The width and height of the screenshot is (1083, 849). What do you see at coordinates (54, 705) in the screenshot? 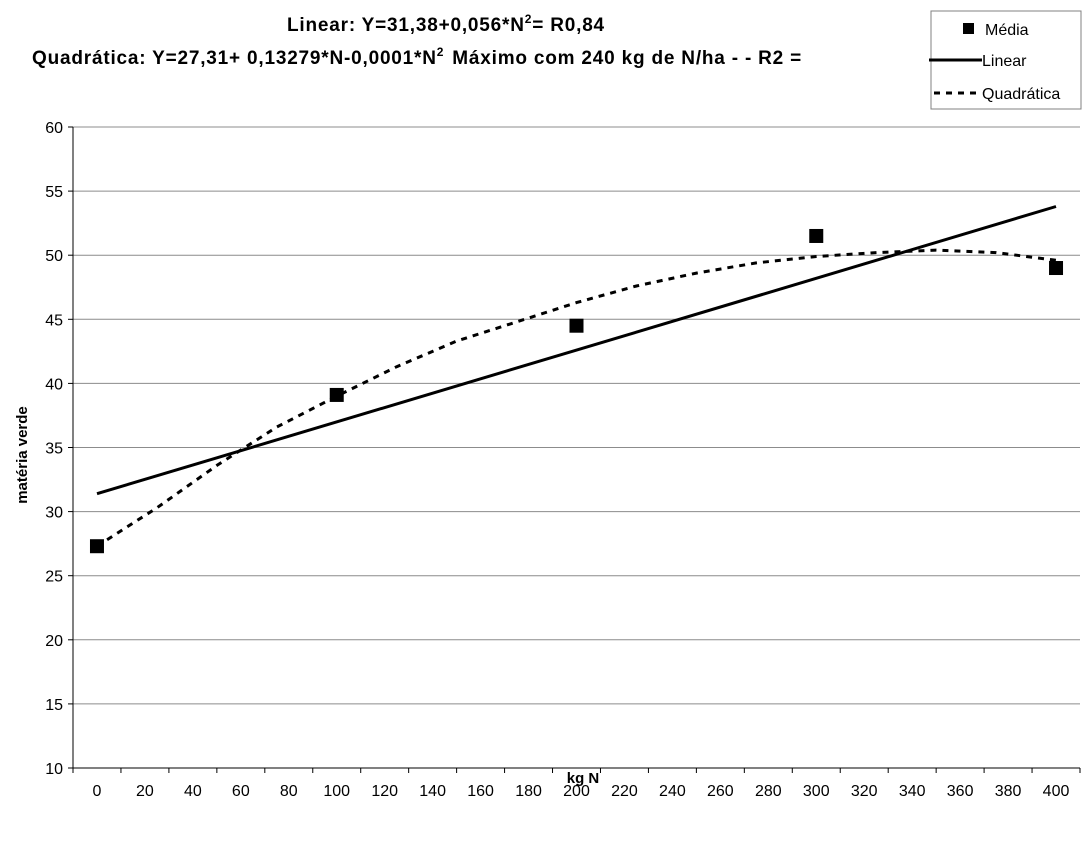
I see `y-tick-label: 15` at bounding box center [54, 705].